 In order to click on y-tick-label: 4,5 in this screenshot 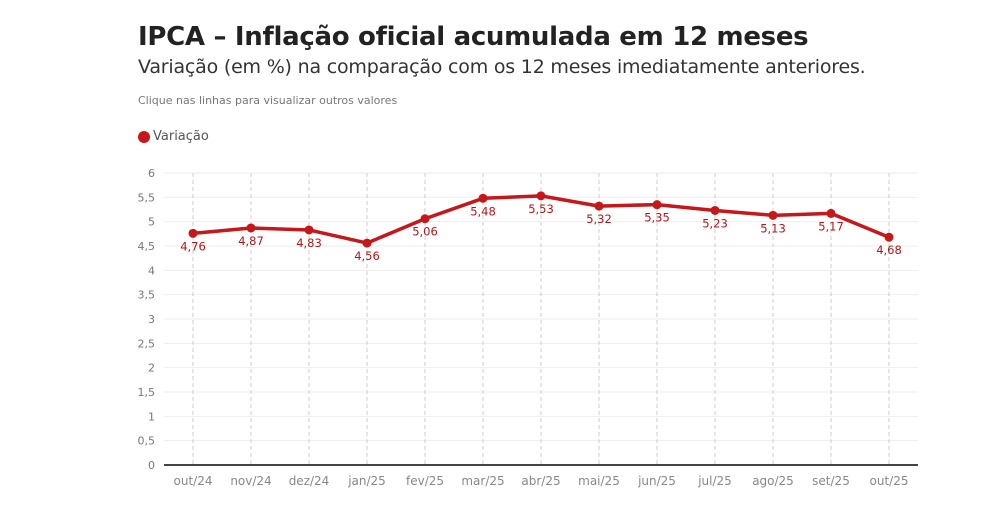, I will do `click(147, 246)`.